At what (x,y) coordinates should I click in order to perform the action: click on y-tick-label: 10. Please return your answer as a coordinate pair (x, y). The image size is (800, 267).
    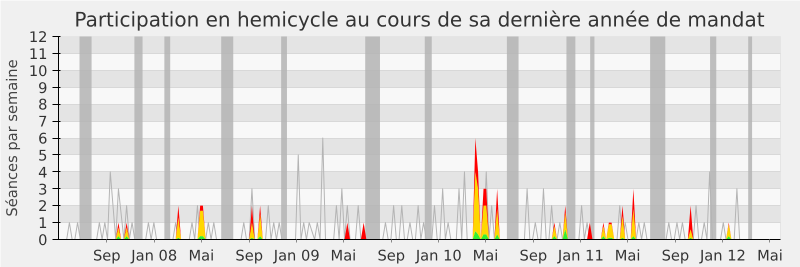
    Looking at the image, I should click on (38, 71).